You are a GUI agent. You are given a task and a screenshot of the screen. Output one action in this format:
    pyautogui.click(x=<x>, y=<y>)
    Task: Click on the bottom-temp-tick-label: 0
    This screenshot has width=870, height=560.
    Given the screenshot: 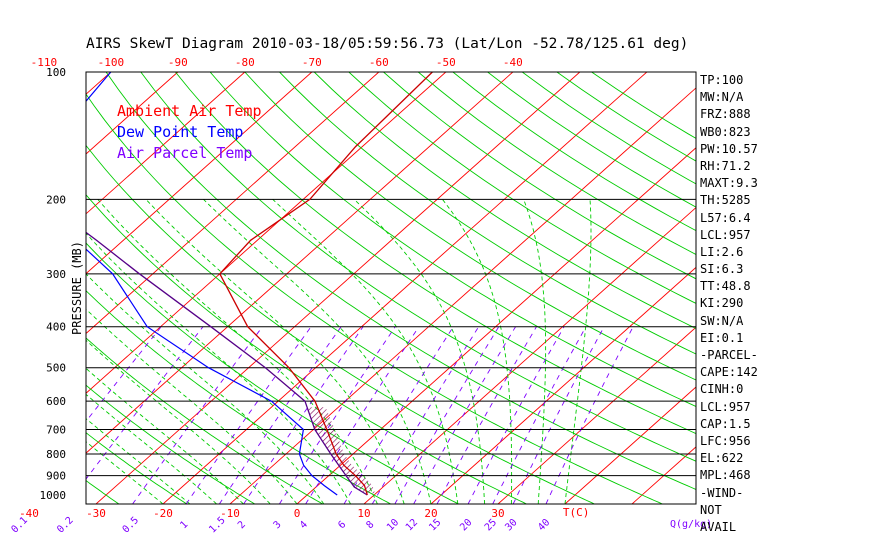 What is the action you would take?
    pyautogui.click(x=297, y=513)
    